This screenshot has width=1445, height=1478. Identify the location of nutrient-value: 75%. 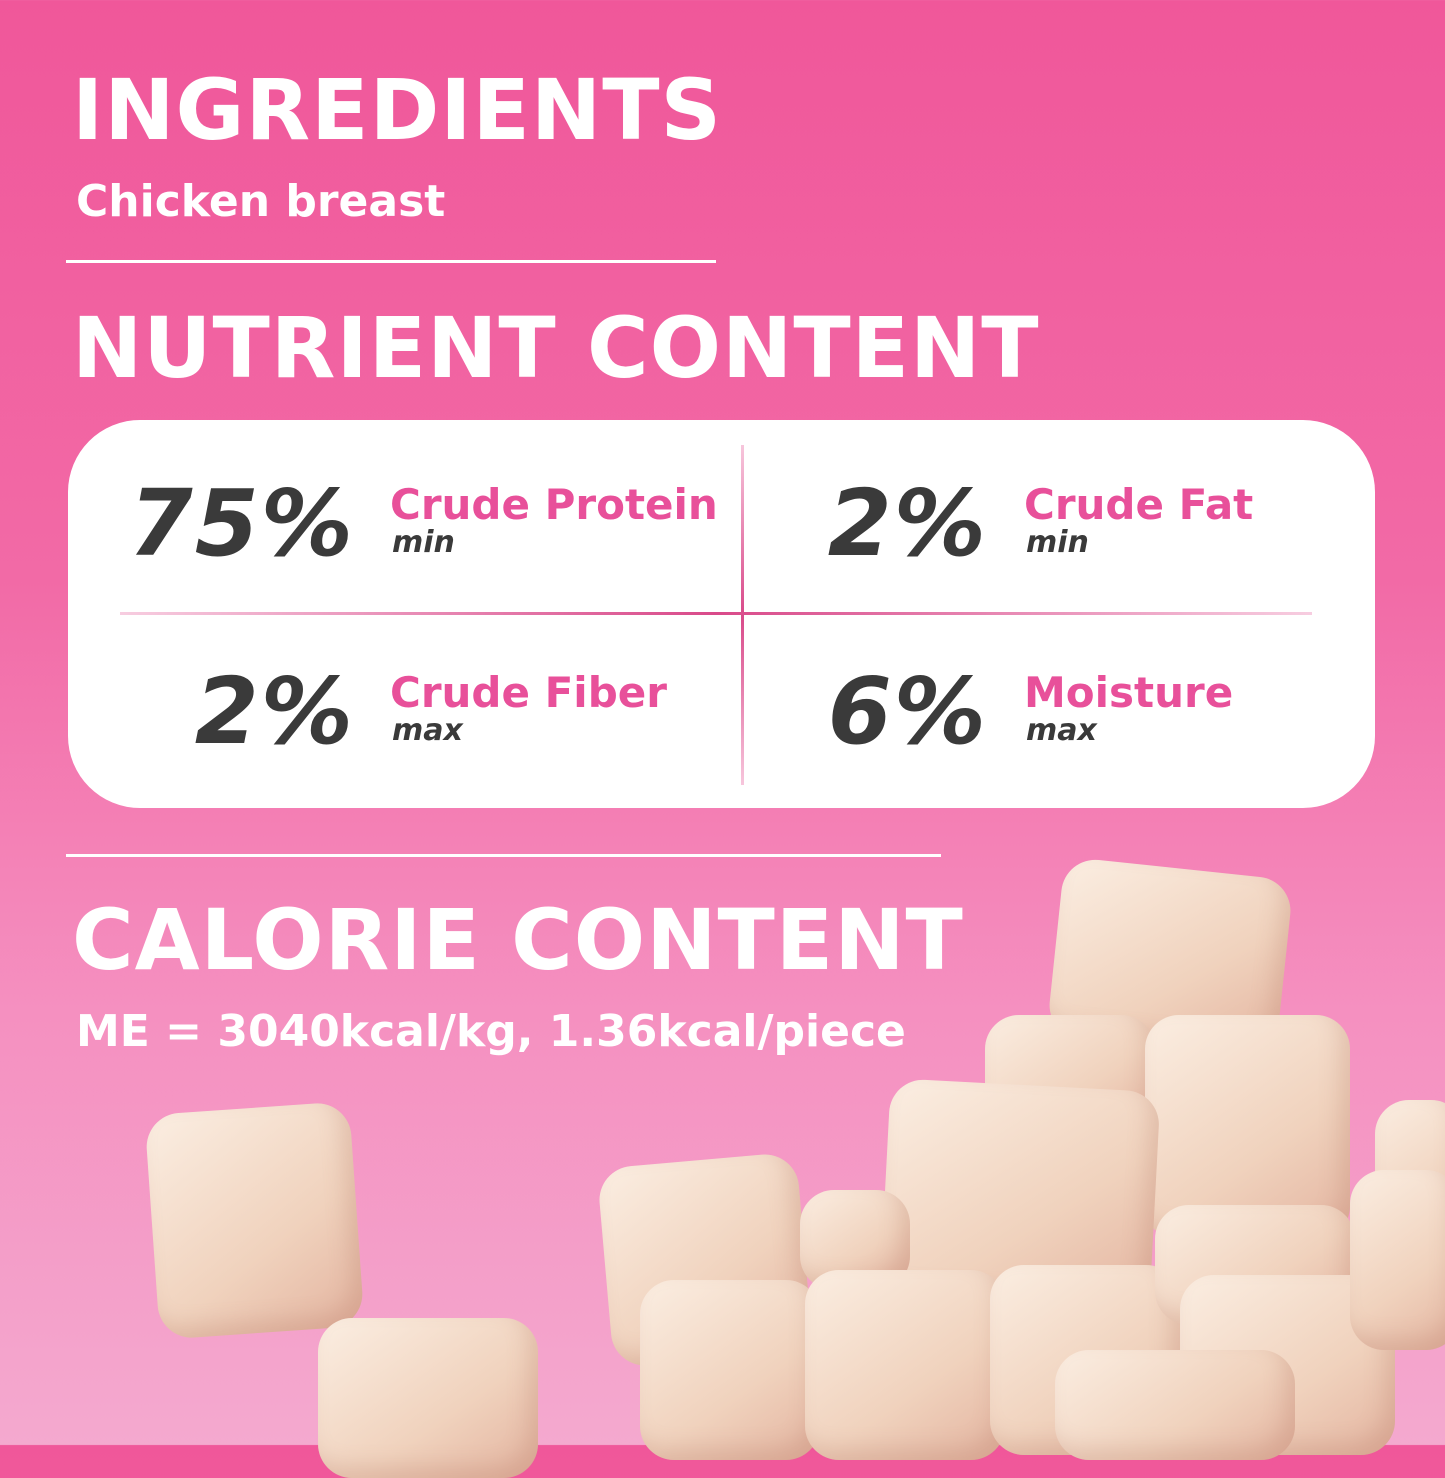
(241, 523).